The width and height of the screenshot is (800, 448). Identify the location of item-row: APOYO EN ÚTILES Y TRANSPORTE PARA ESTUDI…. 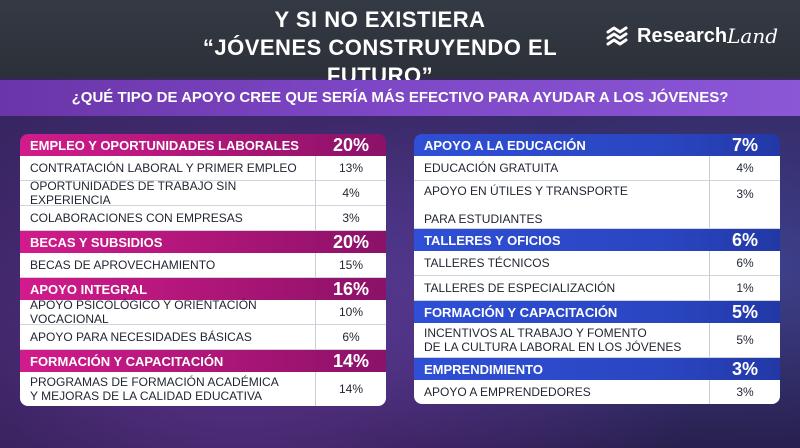
(597, 205).